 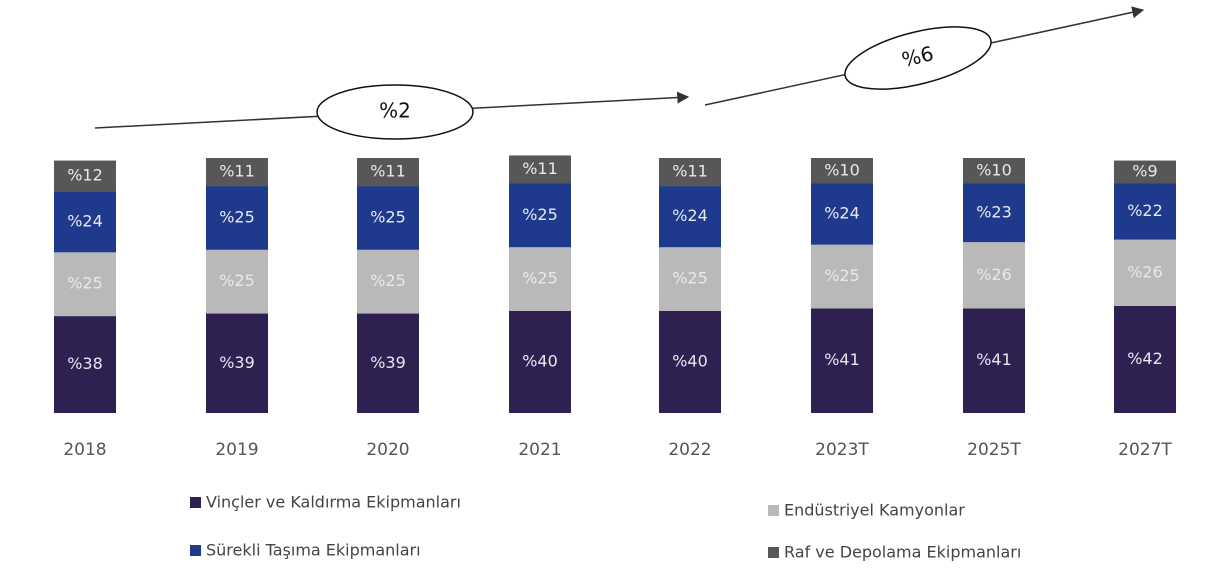 I want to click on x-tick-label: 2021, so click(x=539, y=450).